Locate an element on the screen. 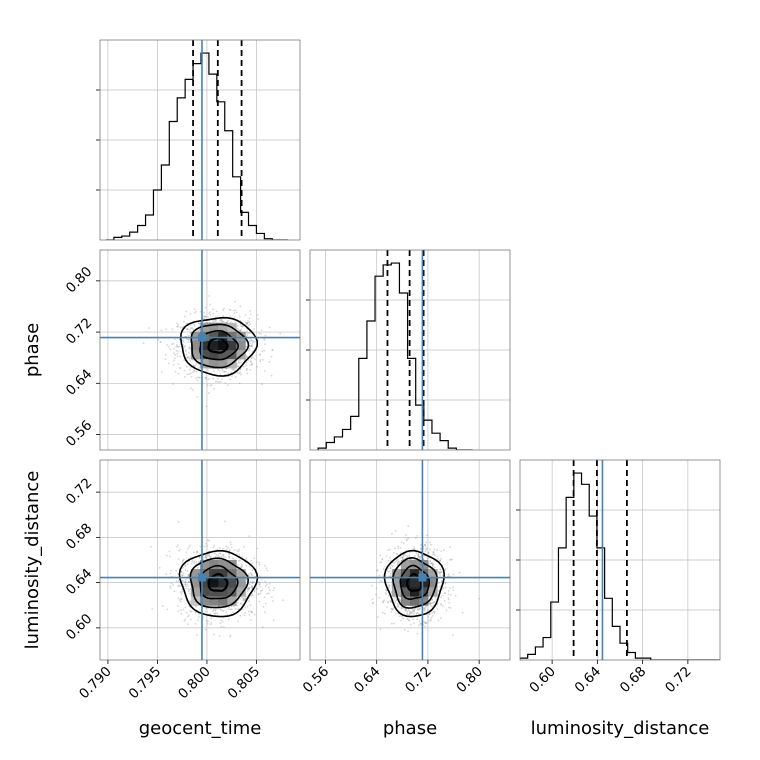 Image resolution: width=760 pixels, height=760 pixels. x-tick-label: 0.68 is located at coordinates (633, 680).